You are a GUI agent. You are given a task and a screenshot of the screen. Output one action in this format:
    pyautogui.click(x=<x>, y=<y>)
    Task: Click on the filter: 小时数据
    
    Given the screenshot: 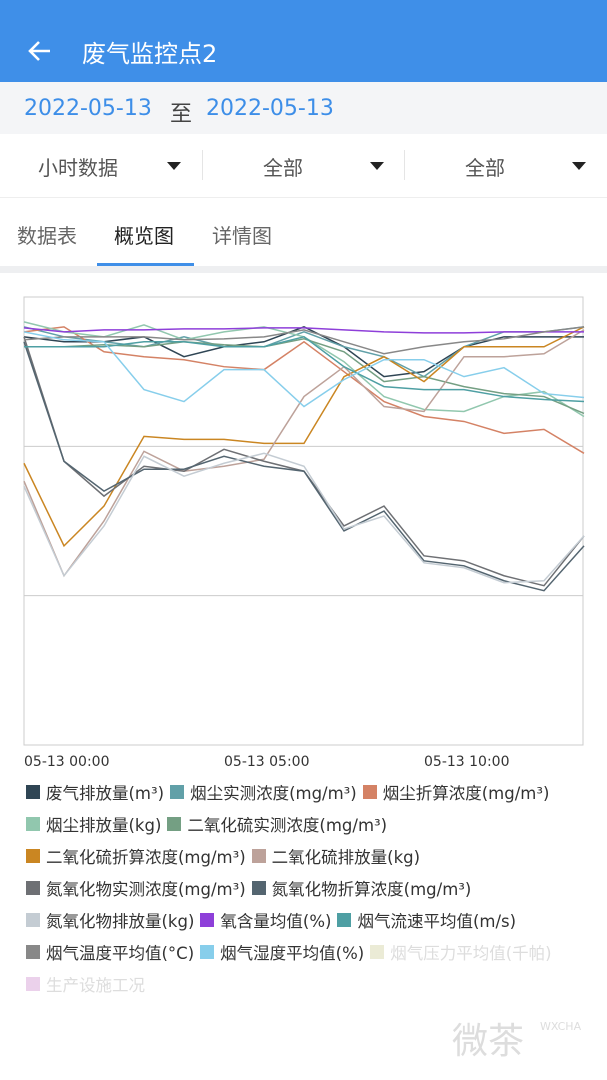 What is the action you would take?
    pyautogui.click(x=101, y=165)
    